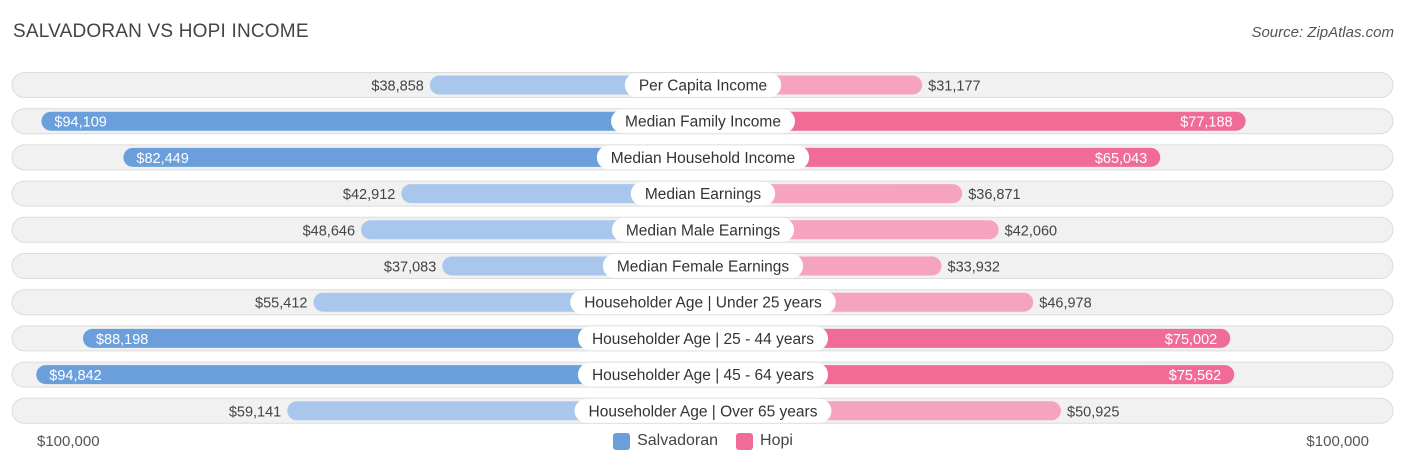 This screenshot has width=1406, height=467. What do you see at coordinates (410, 268) in the screenshot?
I see `value-label-salvadoran: $37,083` at bounding box center [410, 268].